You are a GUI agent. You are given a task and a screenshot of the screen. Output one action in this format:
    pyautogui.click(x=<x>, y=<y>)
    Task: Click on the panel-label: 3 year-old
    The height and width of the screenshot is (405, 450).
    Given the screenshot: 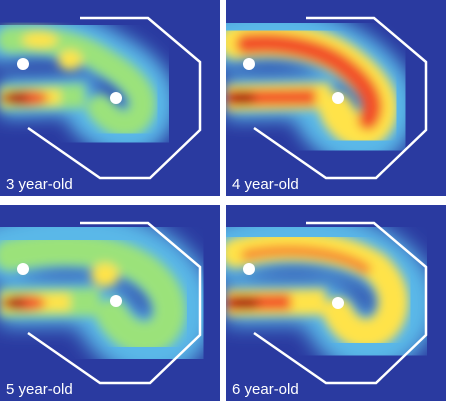 What is the action you would take?
    pyautogui.click(x=39, y=184)
    